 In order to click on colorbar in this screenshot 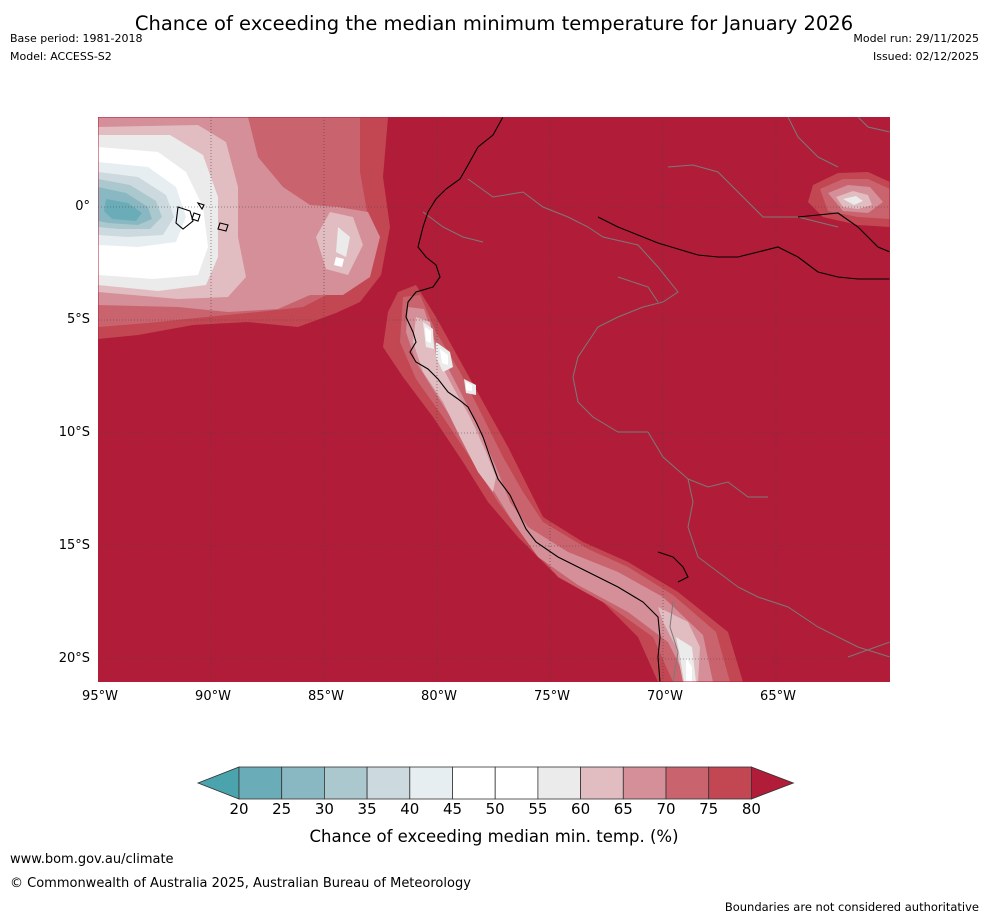, I will do `click(495, 783)`.